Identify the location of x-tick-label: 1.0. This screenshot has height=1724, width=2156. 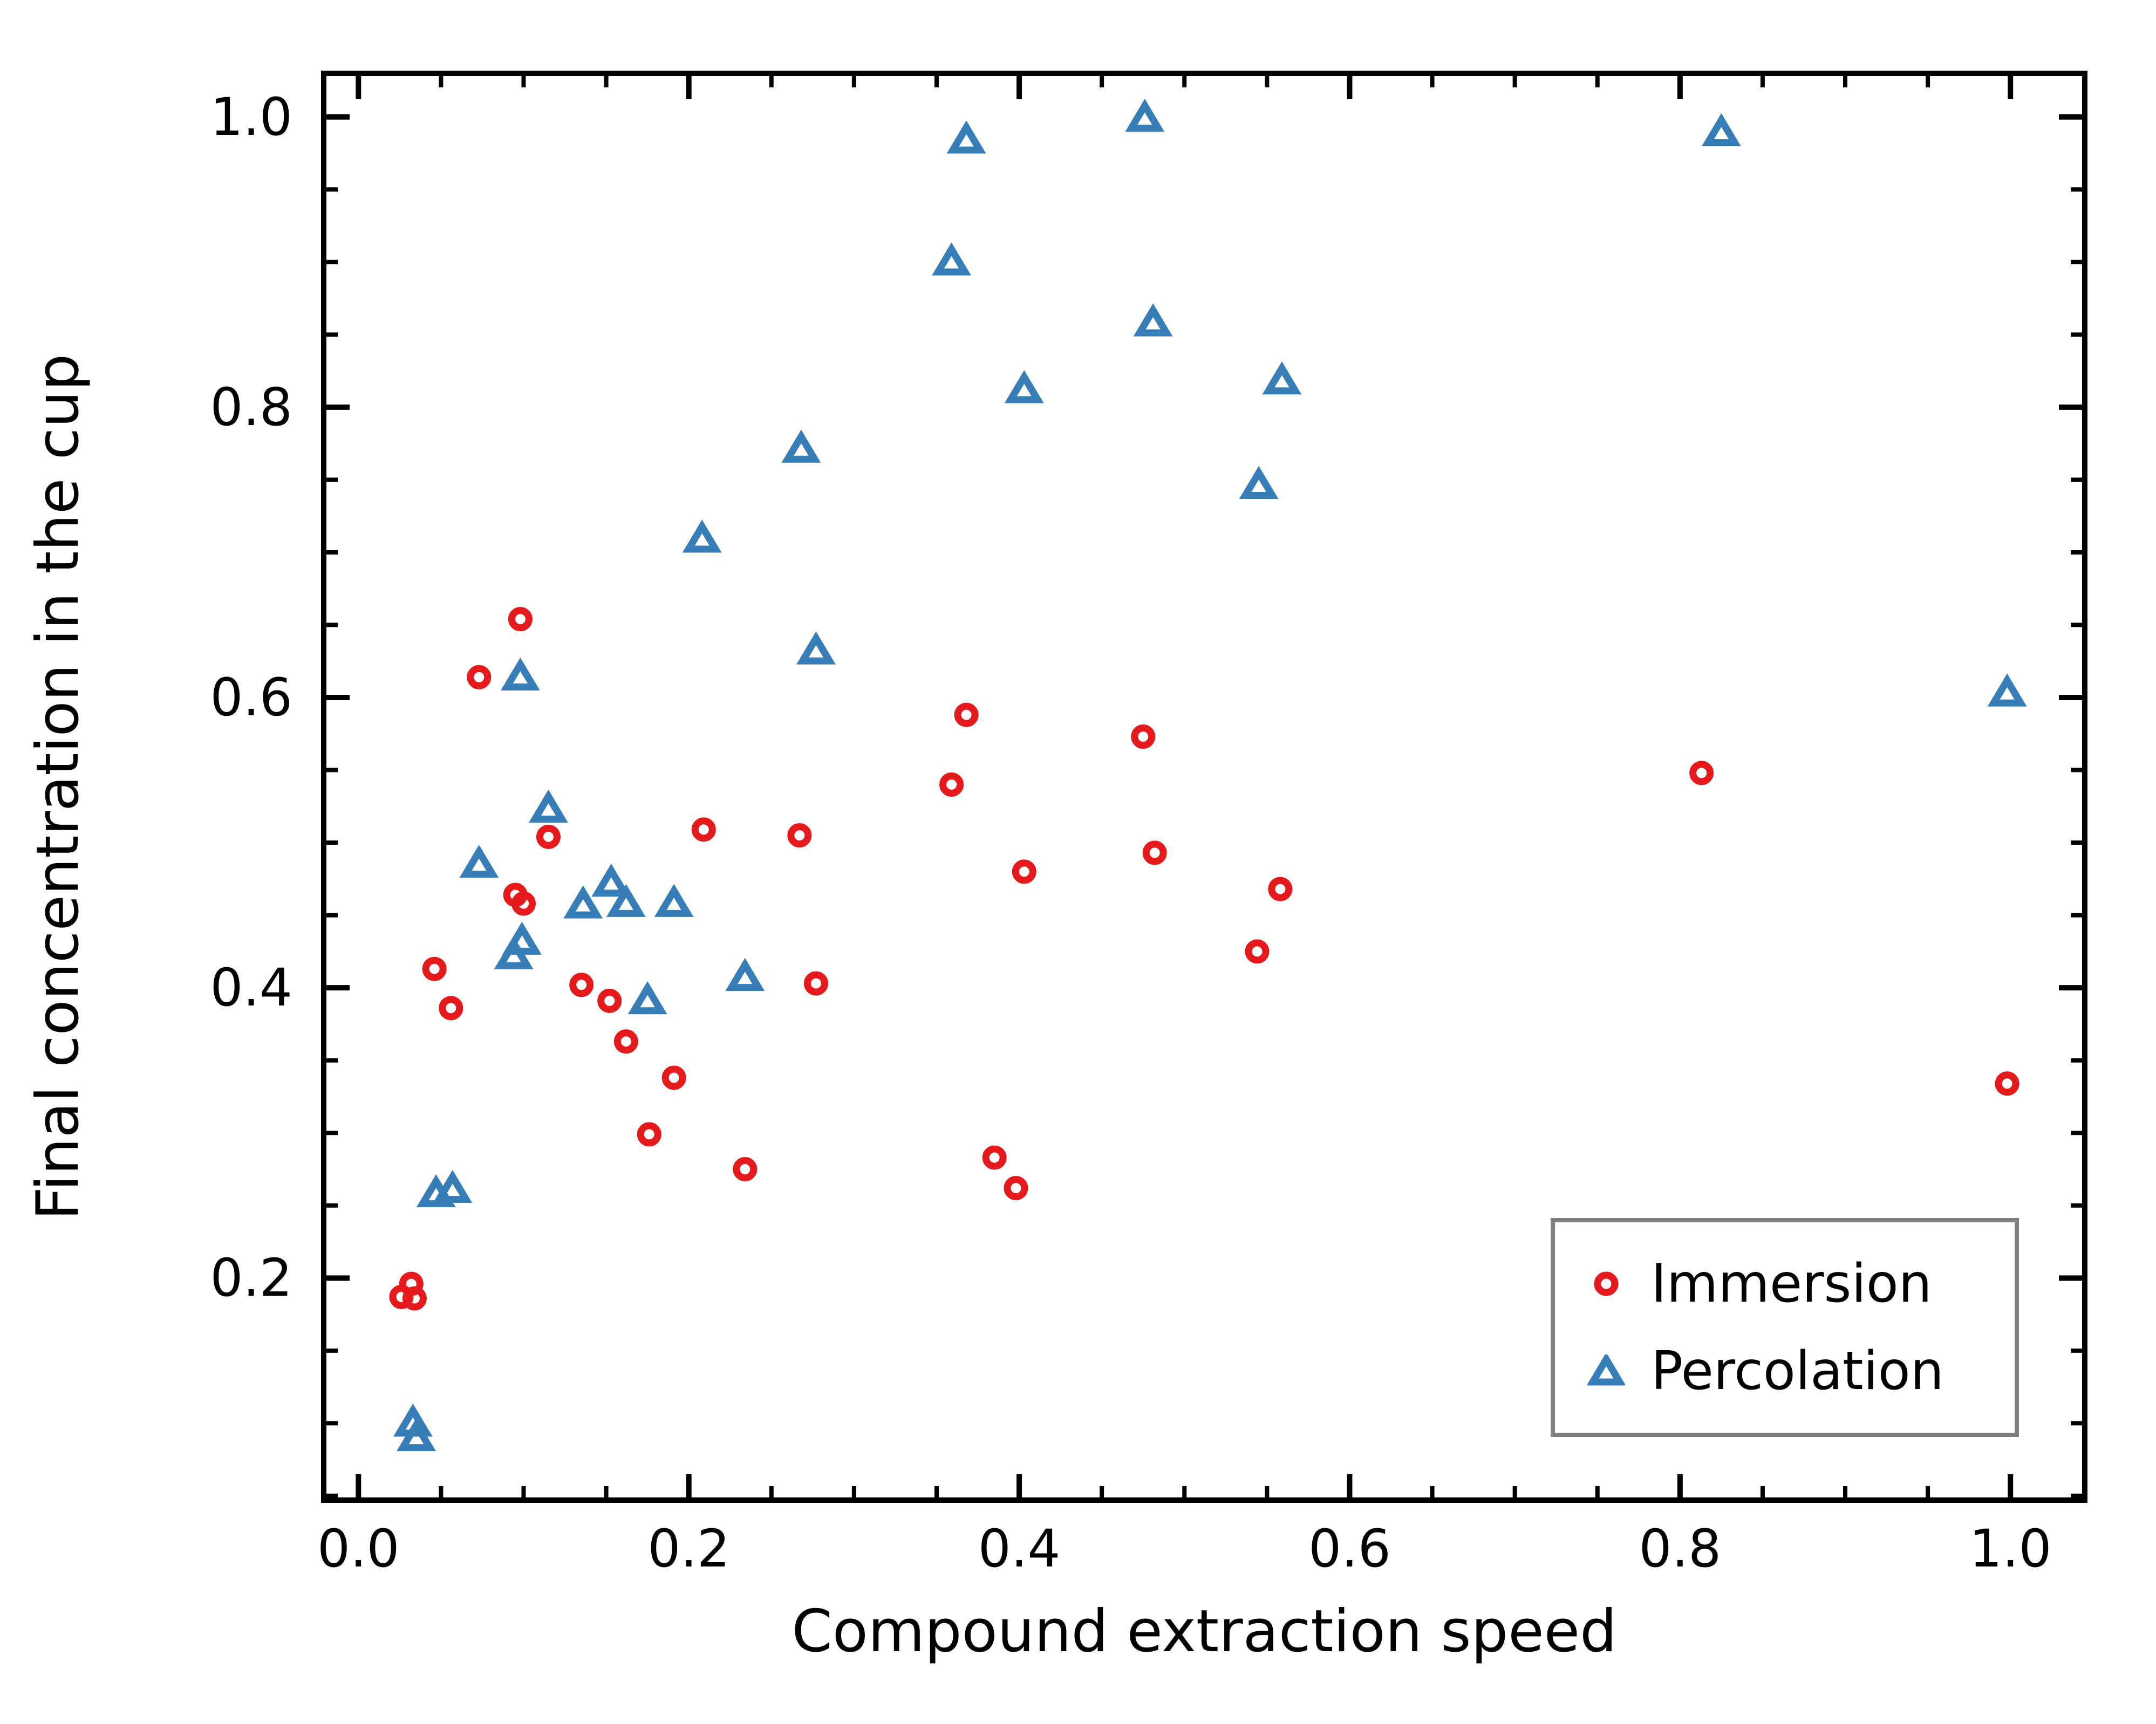
(2011, 1548).